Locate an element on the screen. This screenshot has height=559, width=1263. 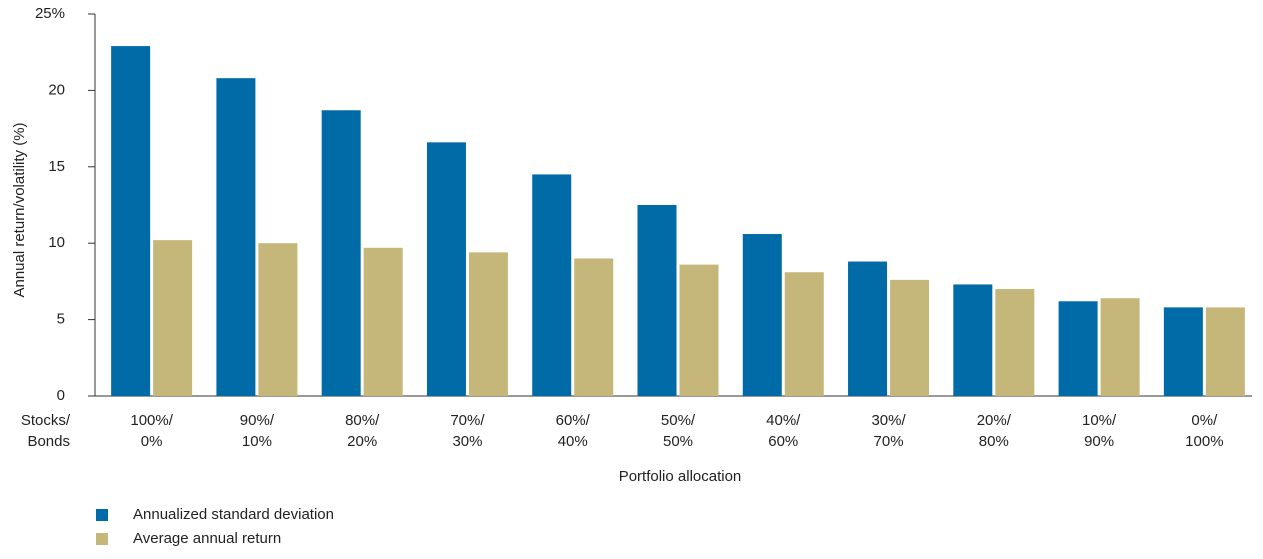
x-tick-label: 60% is located at coordinates (783, 441).